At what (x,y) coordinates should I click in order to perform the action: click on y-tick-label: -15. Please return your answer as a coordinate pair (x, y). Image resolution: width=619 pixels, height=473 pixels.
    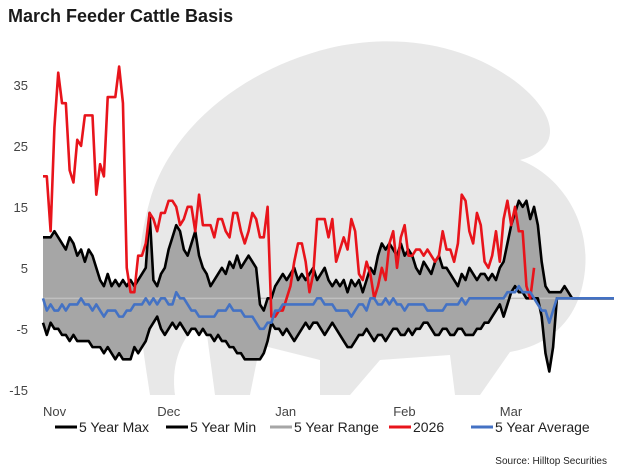
    Looking at the image, I should click on (18, 390).